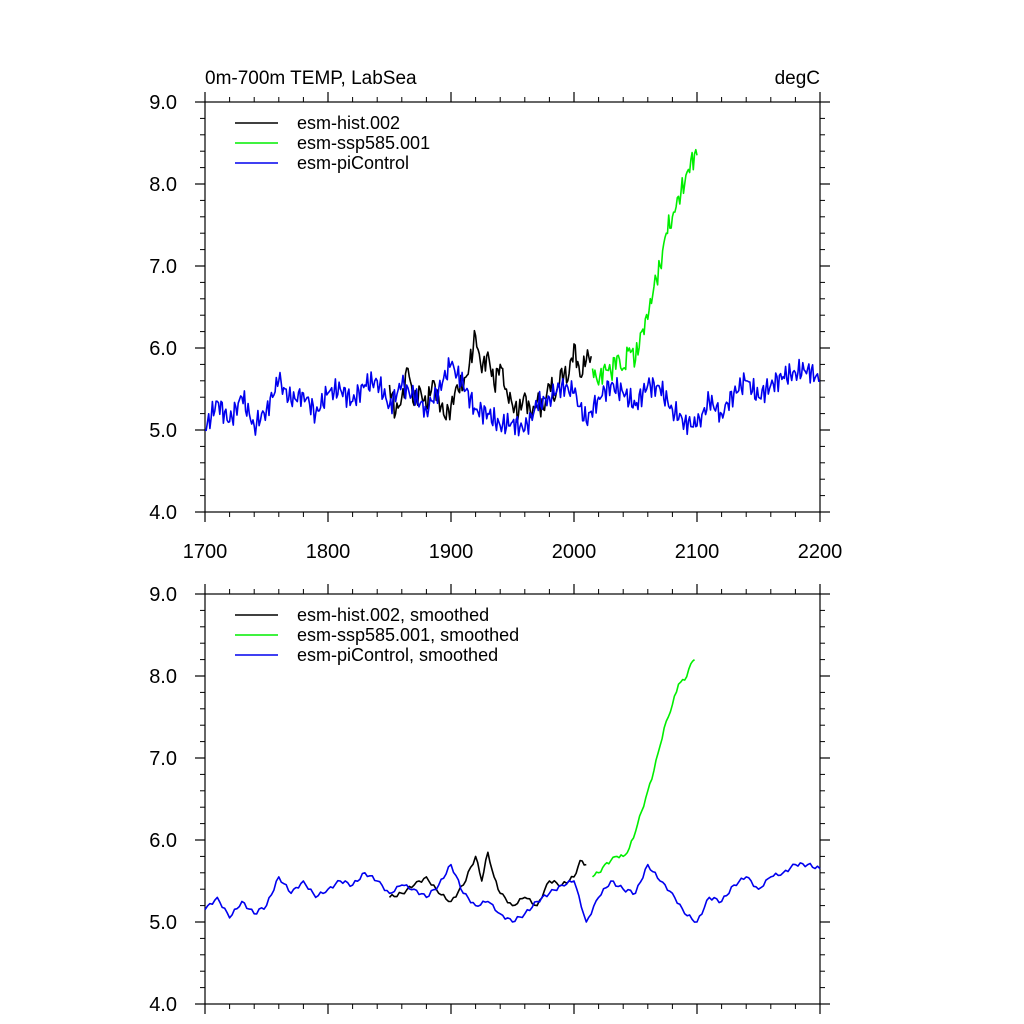 The width and height of the screenshot is (1024, 1024). I want to click on x-tick-label: 1700, so click(205, 552).